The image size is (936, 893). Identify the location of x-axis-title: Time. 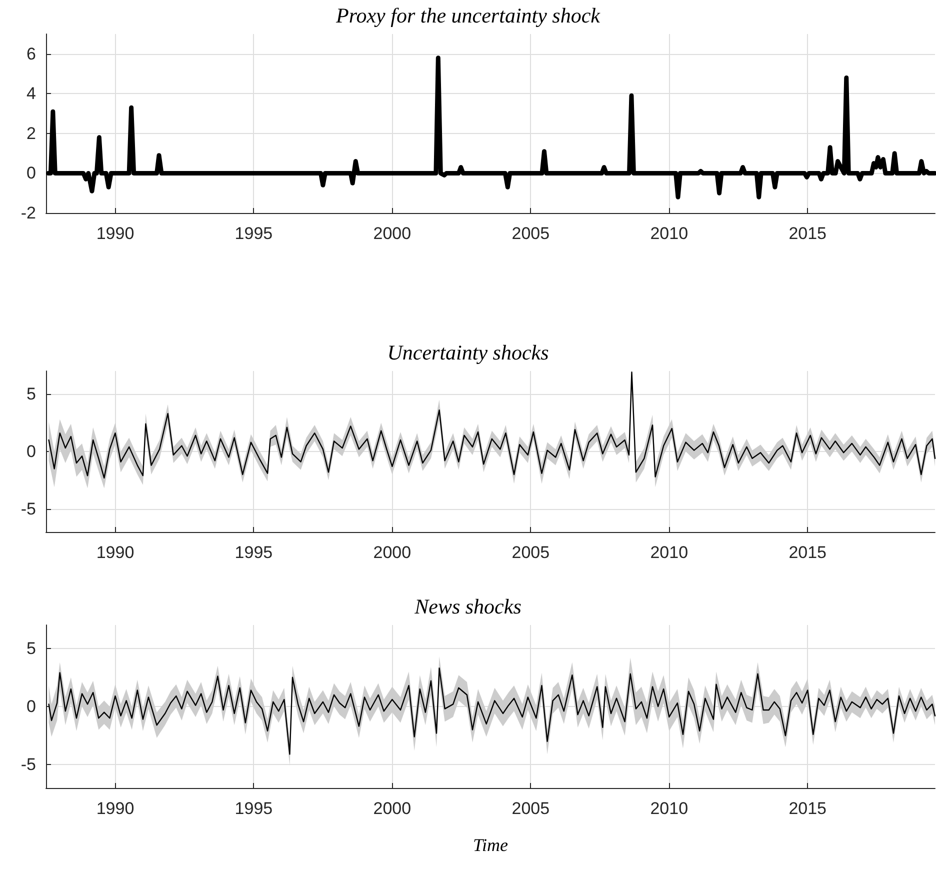
(490, 845).